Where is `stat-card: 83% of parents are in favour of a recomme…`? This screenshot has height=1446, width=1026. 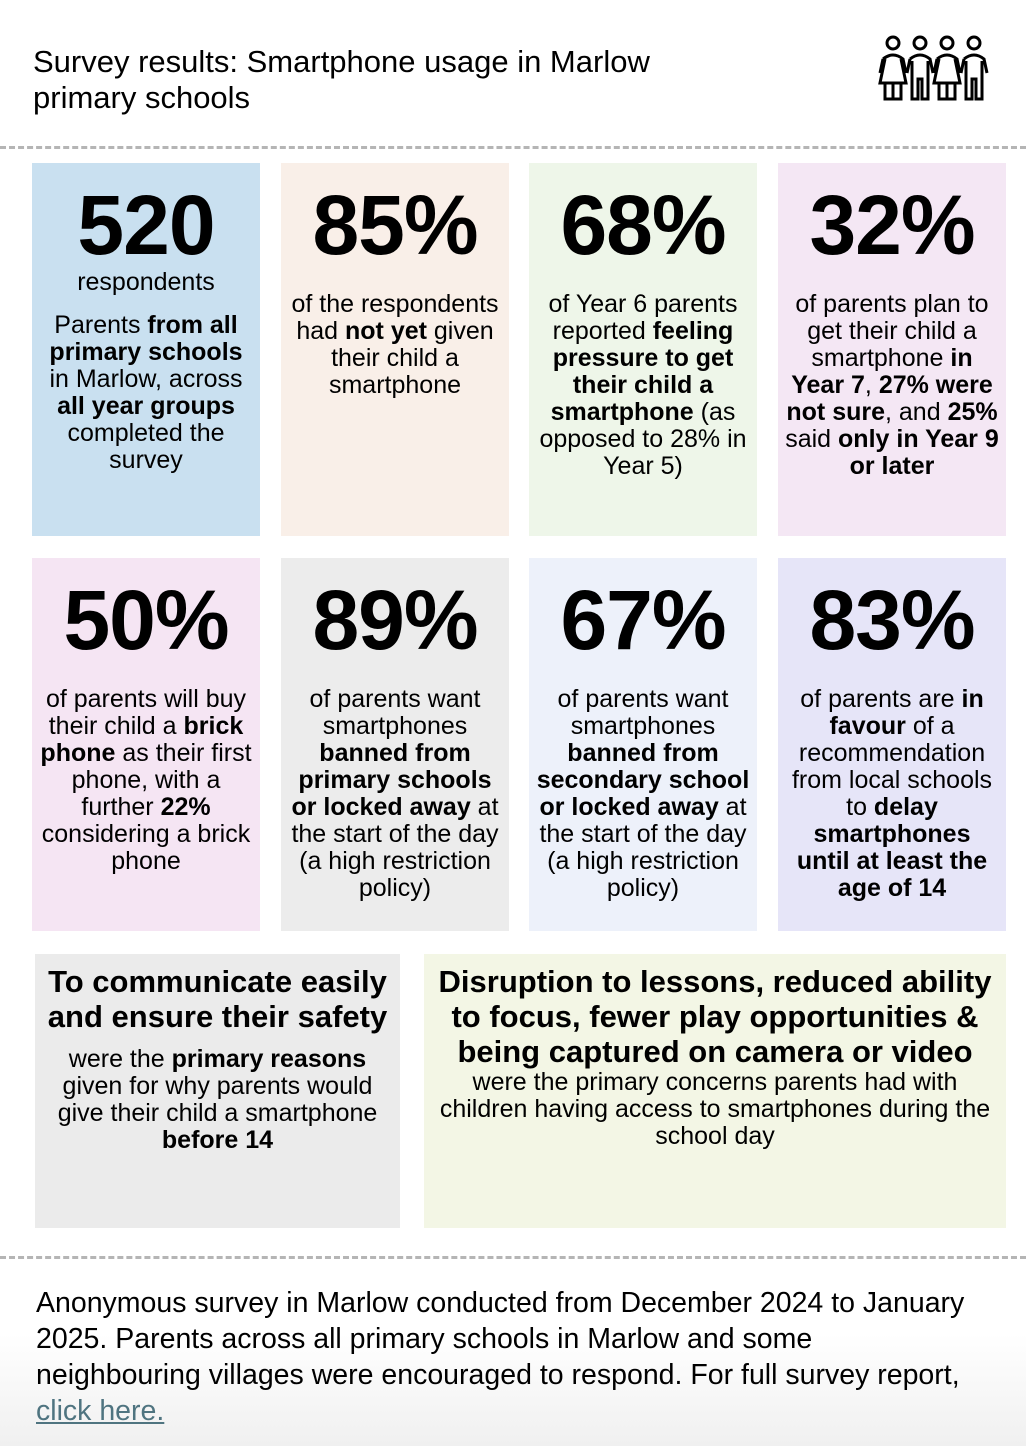 stat-card: 83% of parents are in favour of a recomme… is located at coordinates (892, 744).